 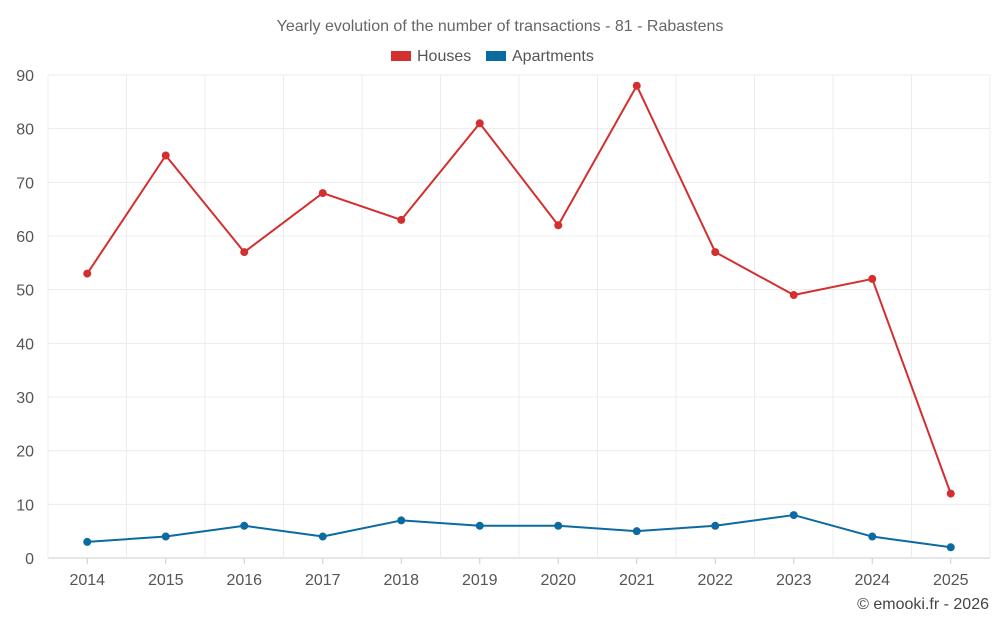 What do you see at coordinates (401, 580) in the screenshot?
I see `x-tick-label: 2018` at bounding box center [401, 580].